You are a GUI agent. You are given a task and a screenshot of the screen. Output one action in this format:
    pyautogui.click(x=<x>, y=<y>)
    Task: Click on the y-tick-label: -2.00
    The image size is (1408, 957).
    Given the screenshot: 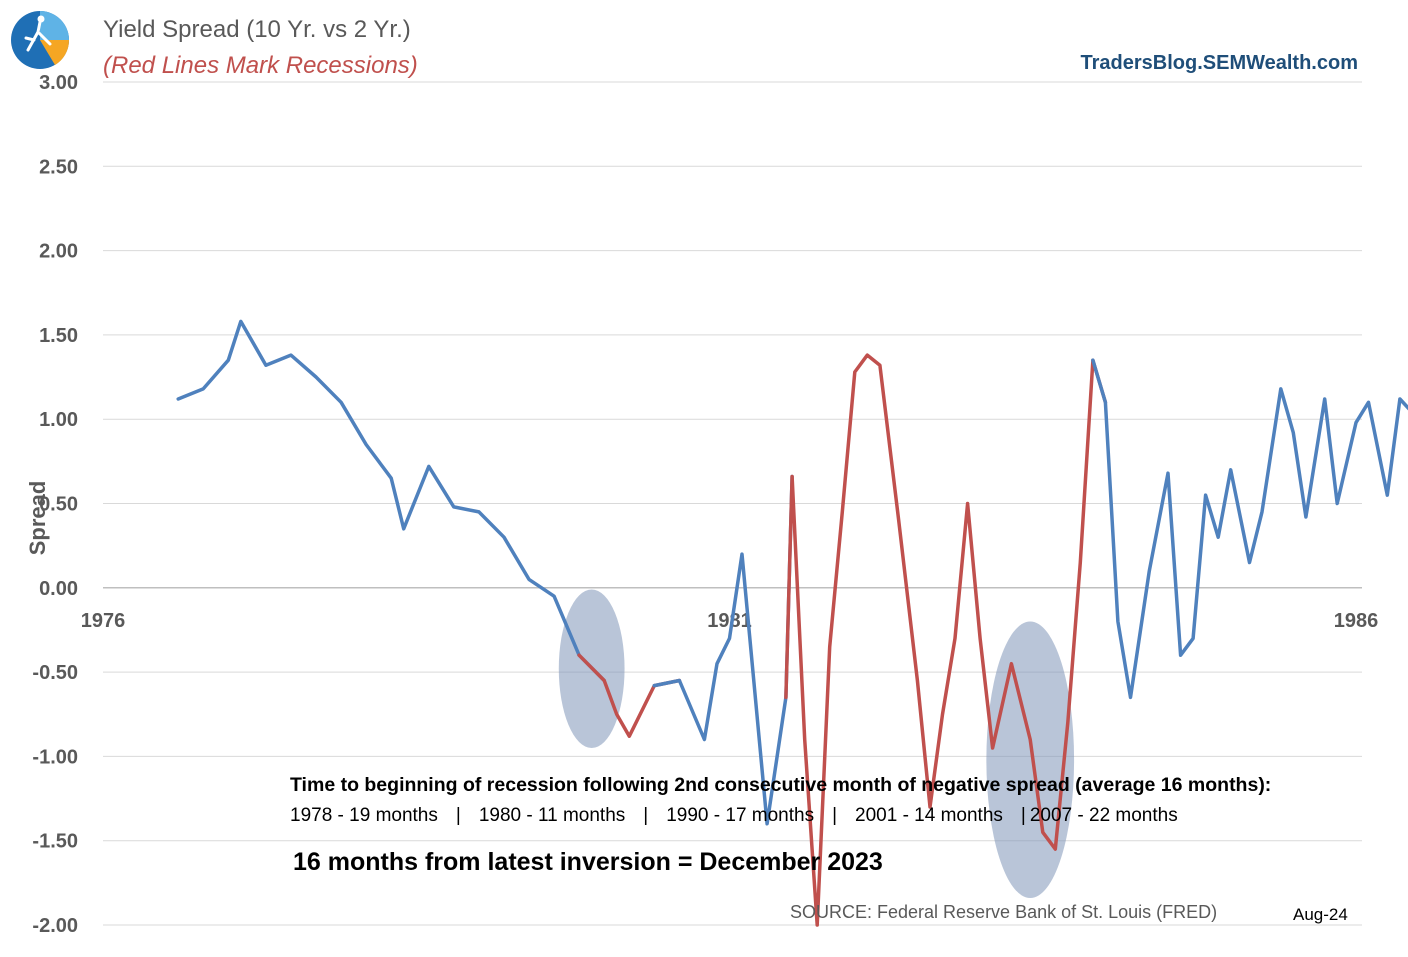 What is the action you would take?
    pyautogui.click(x=55, y=926)
    